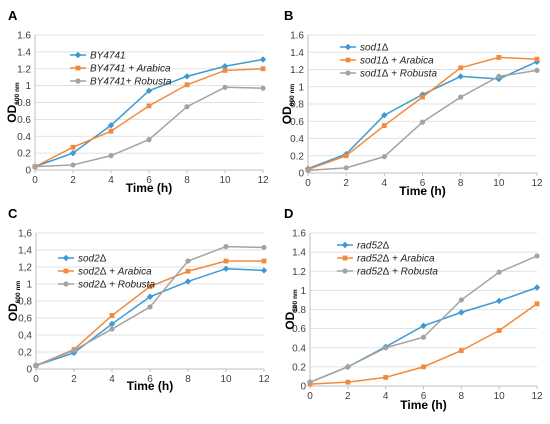 The width and height of the screenshot is (550, 424). I want to click on legend-entry-1: rad52Δ, so click(373, 246).